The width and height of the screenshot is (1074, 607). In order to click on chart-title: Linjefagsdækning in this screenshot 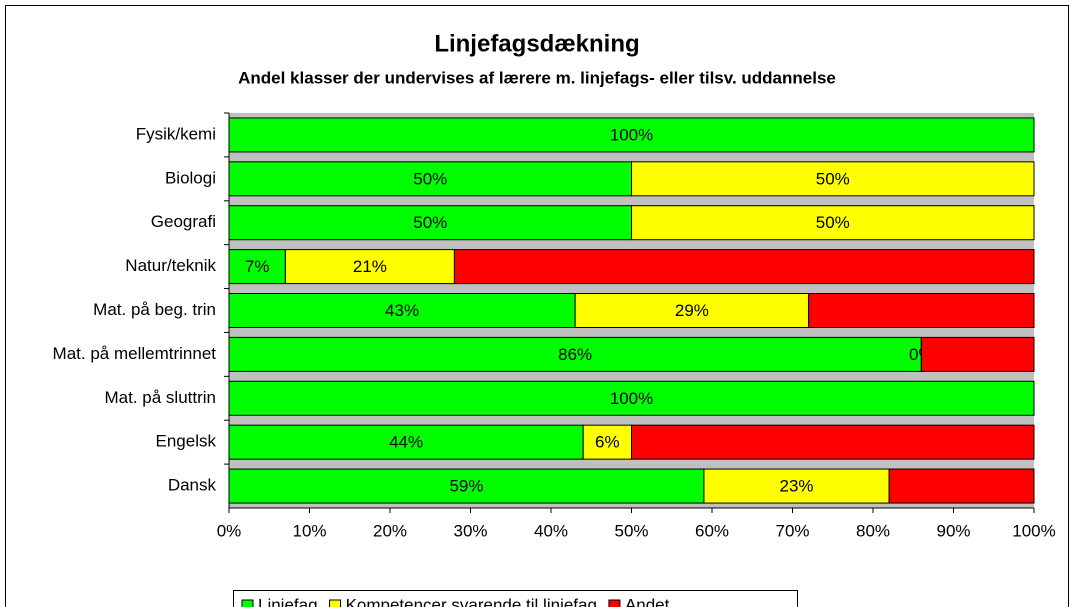, I will do `click(536, 43)`.